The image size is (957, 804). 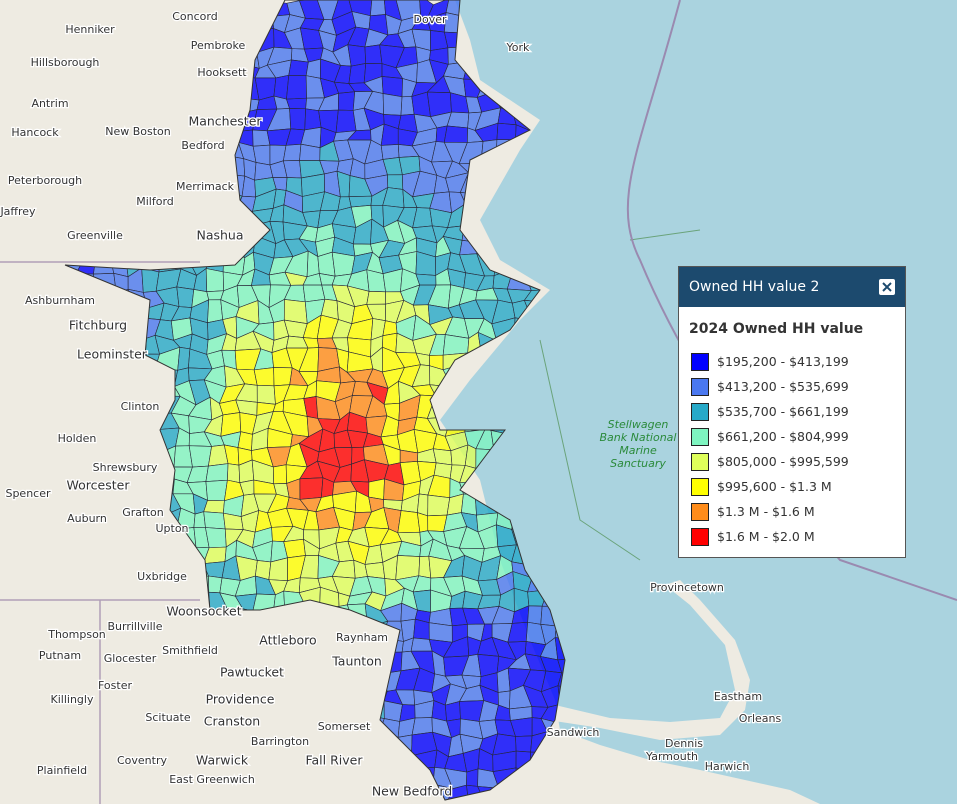 I want to click on place-label: Nashua, so click(x=219, y=235).